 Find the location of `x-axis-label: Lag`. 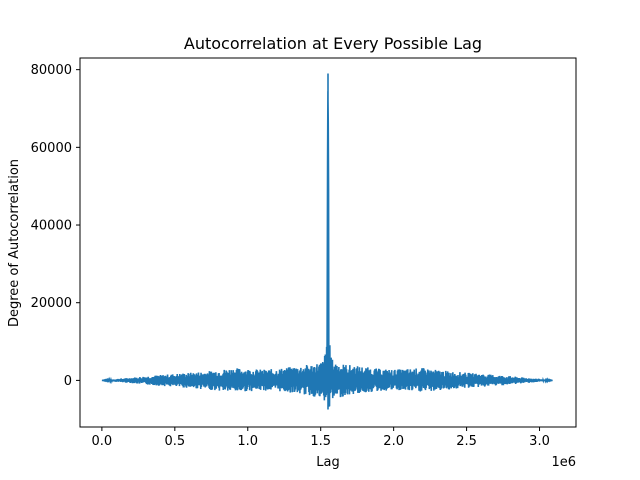

x-axis-label: Lag is located at coordinates (327, 462).